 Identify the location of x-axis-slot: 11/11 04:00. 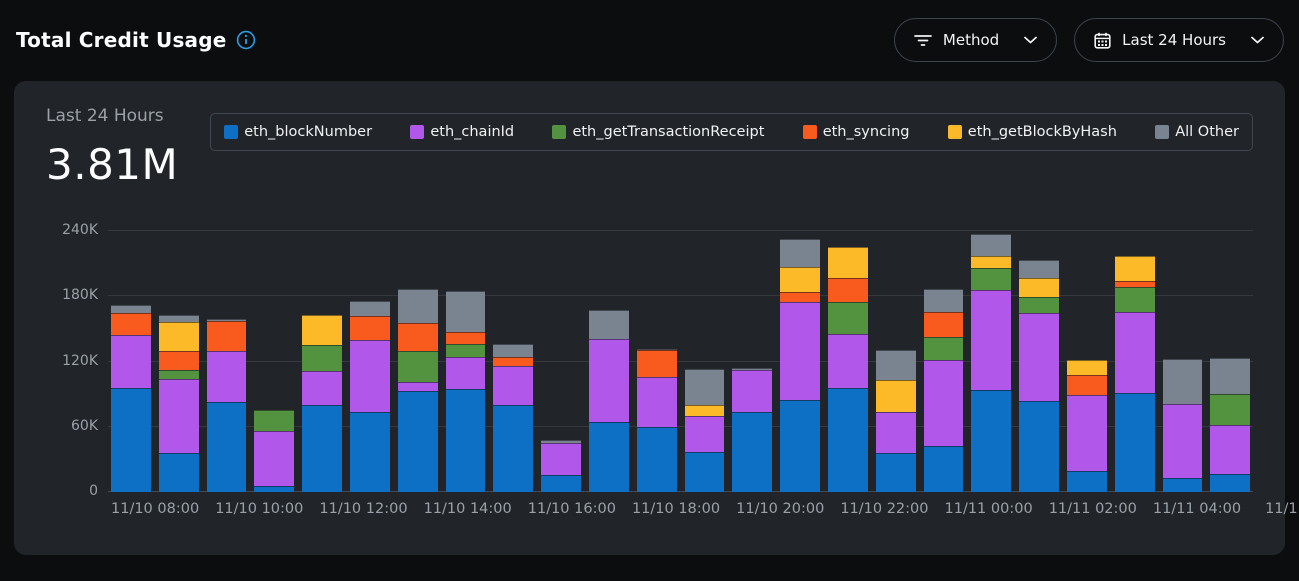
(1197, 509).